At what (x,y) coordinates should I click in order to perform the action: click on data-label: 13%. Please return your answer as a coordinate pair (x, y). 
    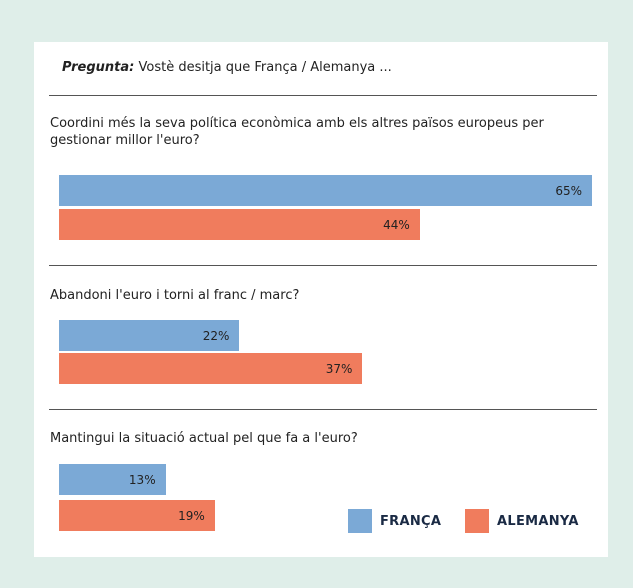
    Looking at the image, I should click on (142, 479).